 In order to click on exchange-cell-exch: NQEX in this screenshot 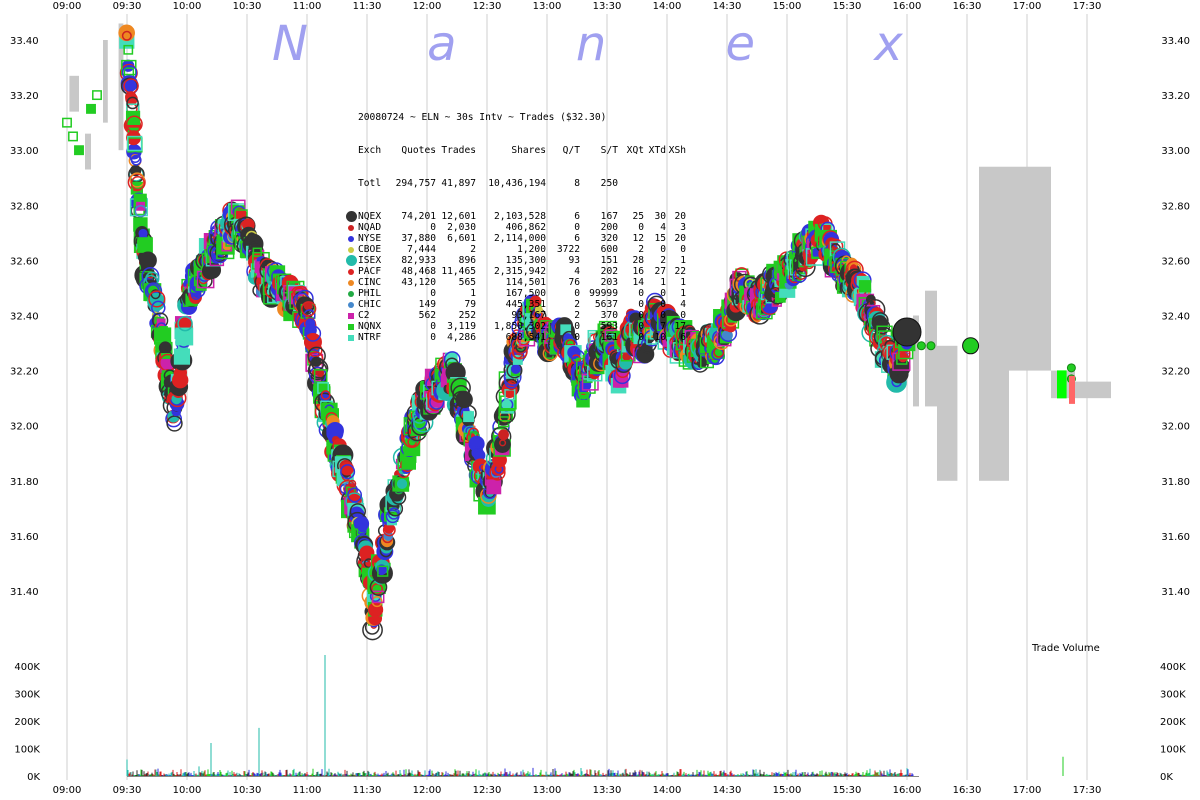, I will do `click(370, 216)`.